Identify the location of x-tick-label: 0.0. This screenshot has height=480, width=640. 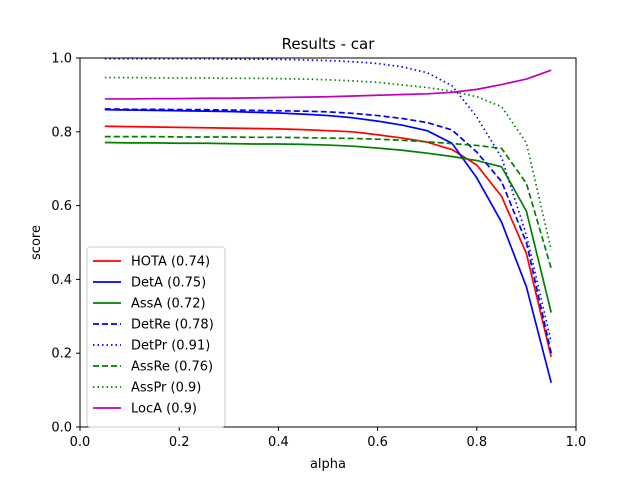
(80, 442).